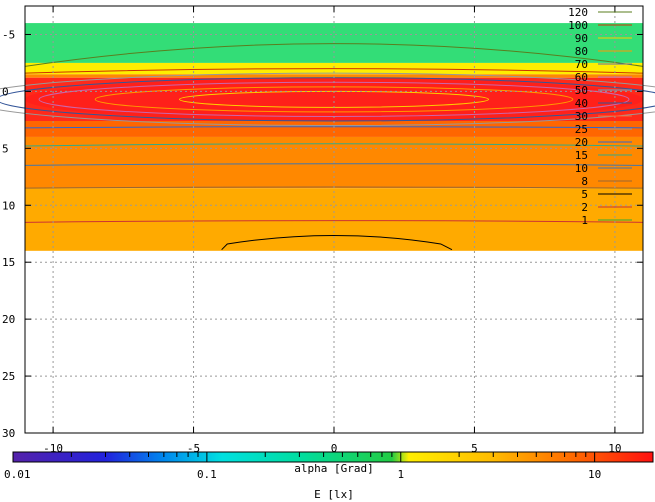  I want to click on y-tick-label: 30, so click(8, 433).